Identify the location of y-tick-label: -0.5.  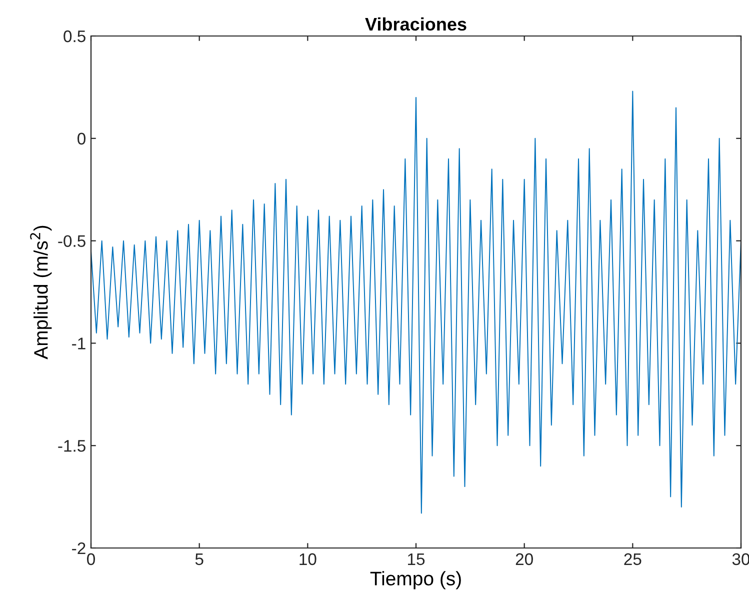
(72, 241).